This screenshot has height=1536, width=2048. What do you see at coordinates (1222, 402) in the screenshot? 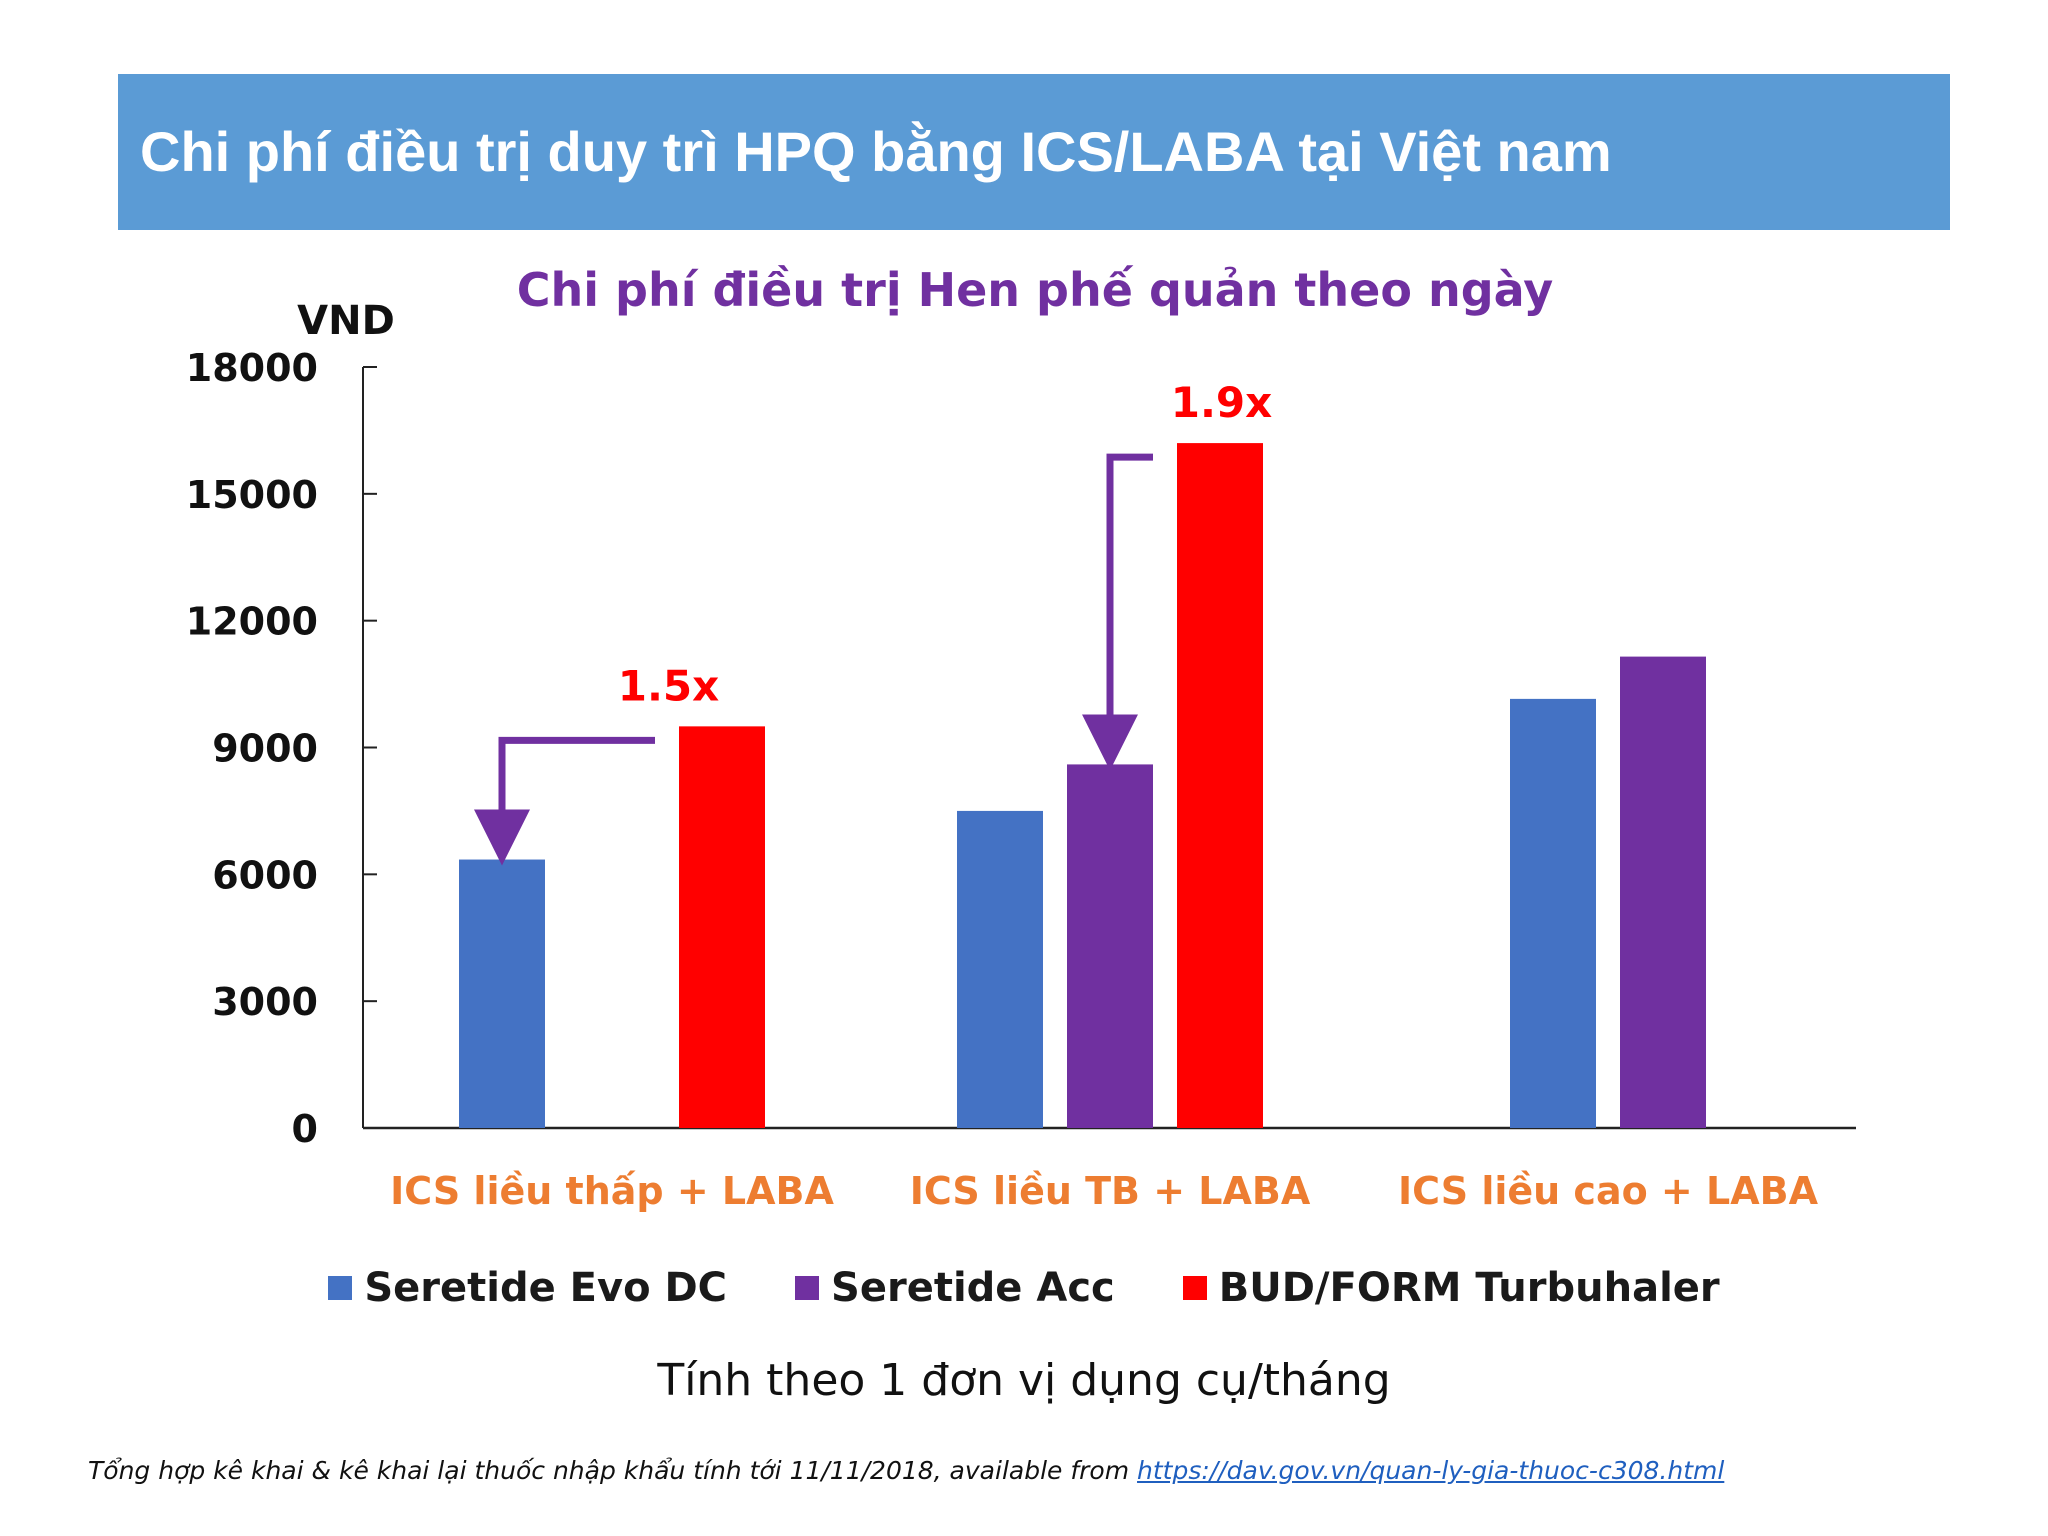
I see `ratio-label-1: 1.9x` at bounding box center [1222, 402].